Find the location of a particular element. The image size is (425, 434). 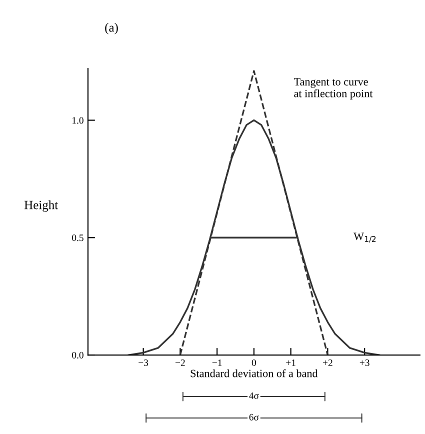

text: 6σ is located at coordinates (254, 417).